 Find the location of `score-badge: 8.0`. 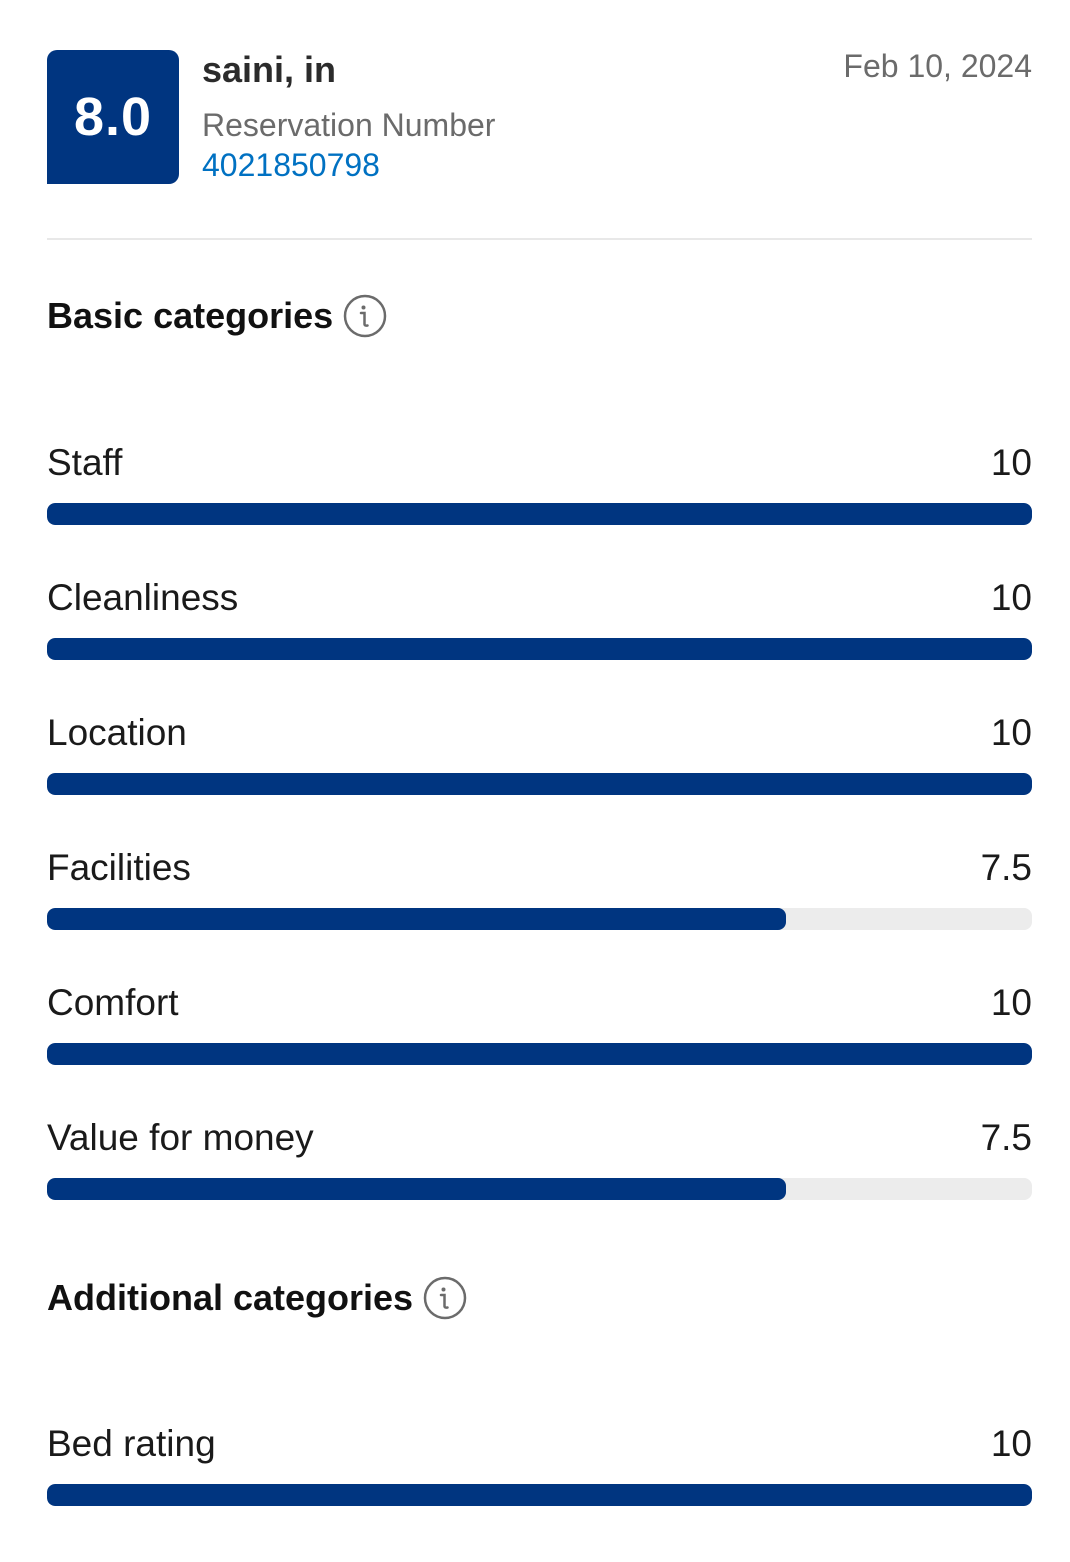

score-badge: 8.0 is located at coordinates (113, 117).